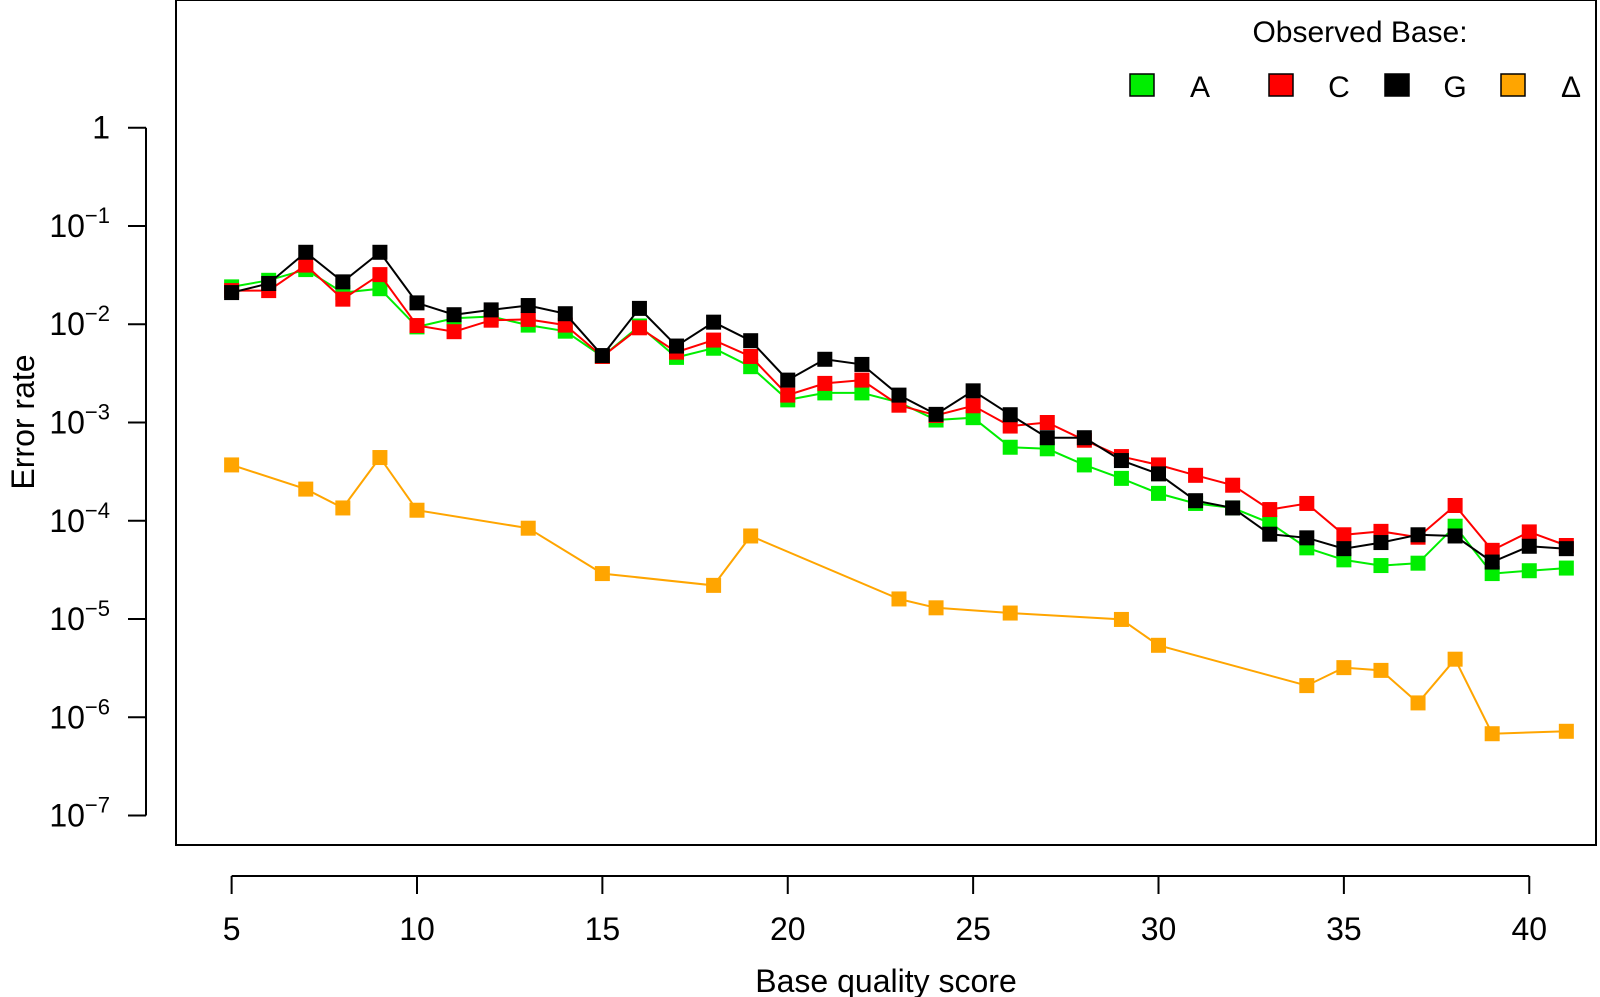 The image size is (1600, 997). What do you see at coordinates (1344, 929) in the screenshot?
I see `x-tick-label: 35` at bounding box center [1344, 929].